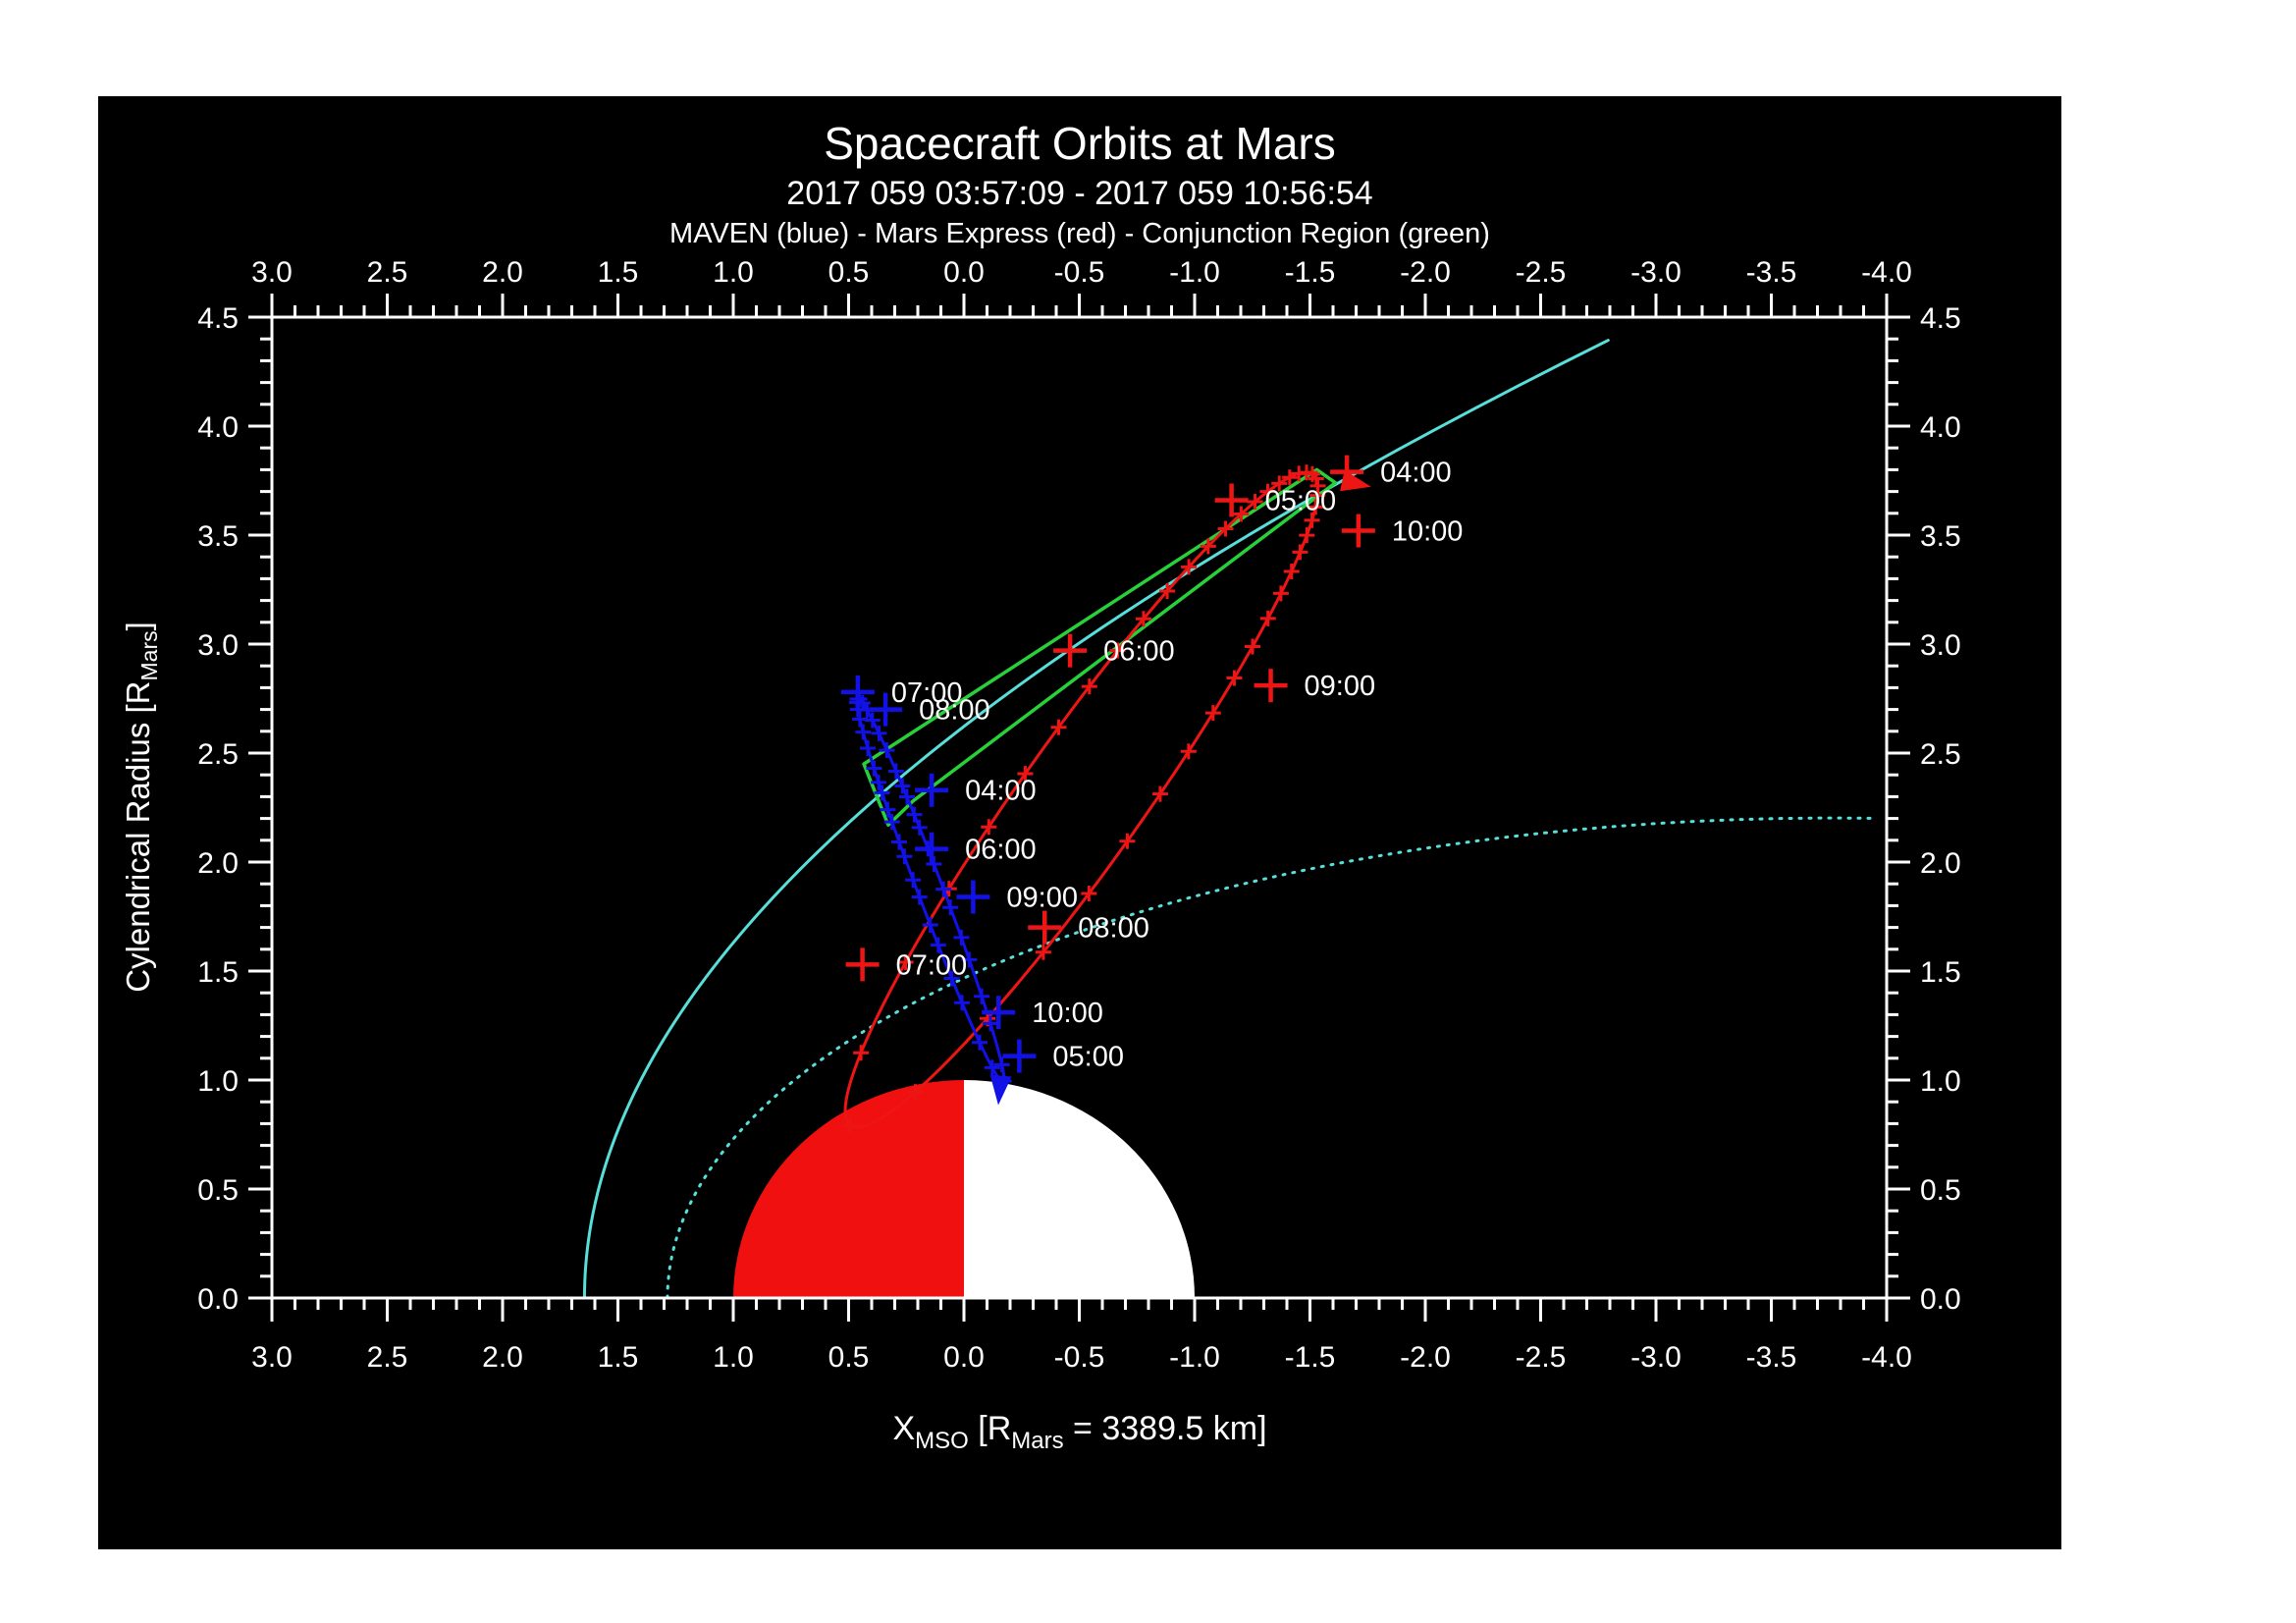 Image resolution: width=2296 pixels, height=1623 pixels. Describe the element at coordinates (1001, 791) in the screenshot. I see `maven-time-label: 04:00` at that location.